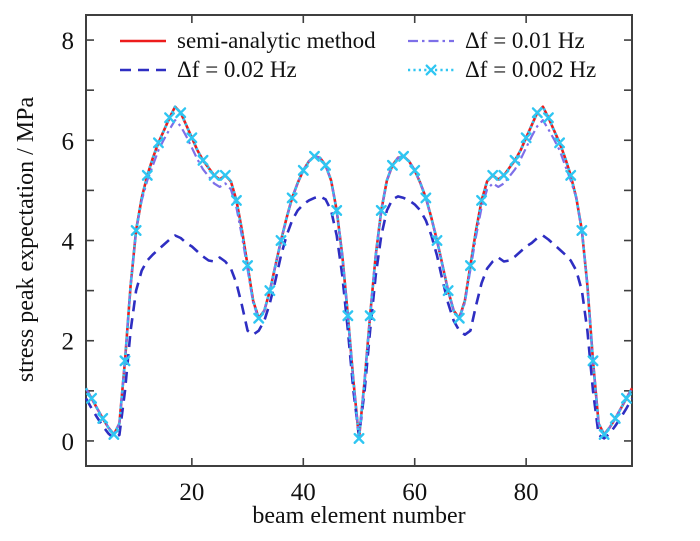 The image size is (700, 541). I want to click on x-tick-label: 60, so click(414, 492).